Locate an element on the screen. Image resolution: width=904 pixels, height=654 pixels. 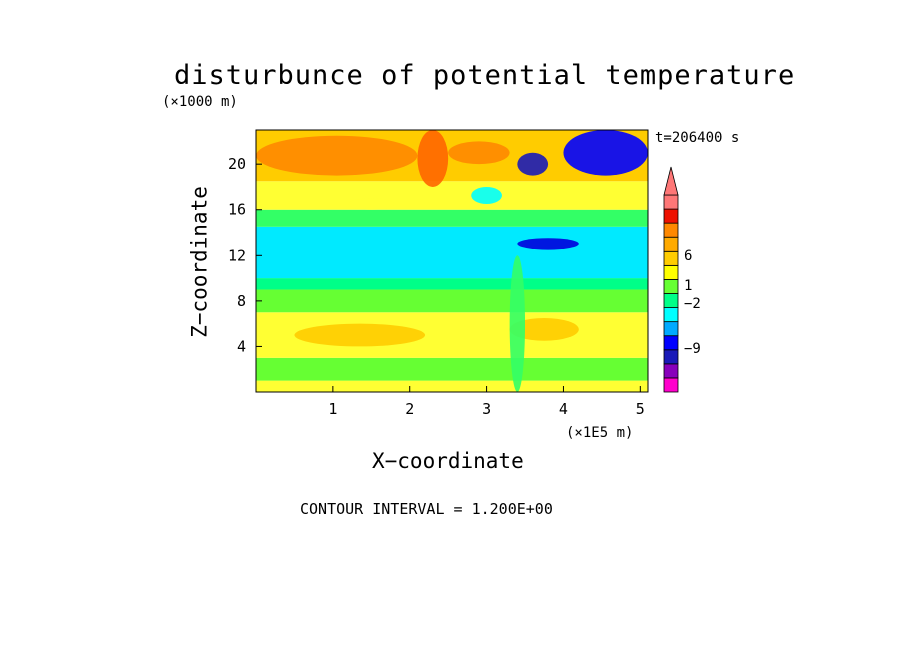
y-tick-label: 12 is located at coordinates (237, 255).